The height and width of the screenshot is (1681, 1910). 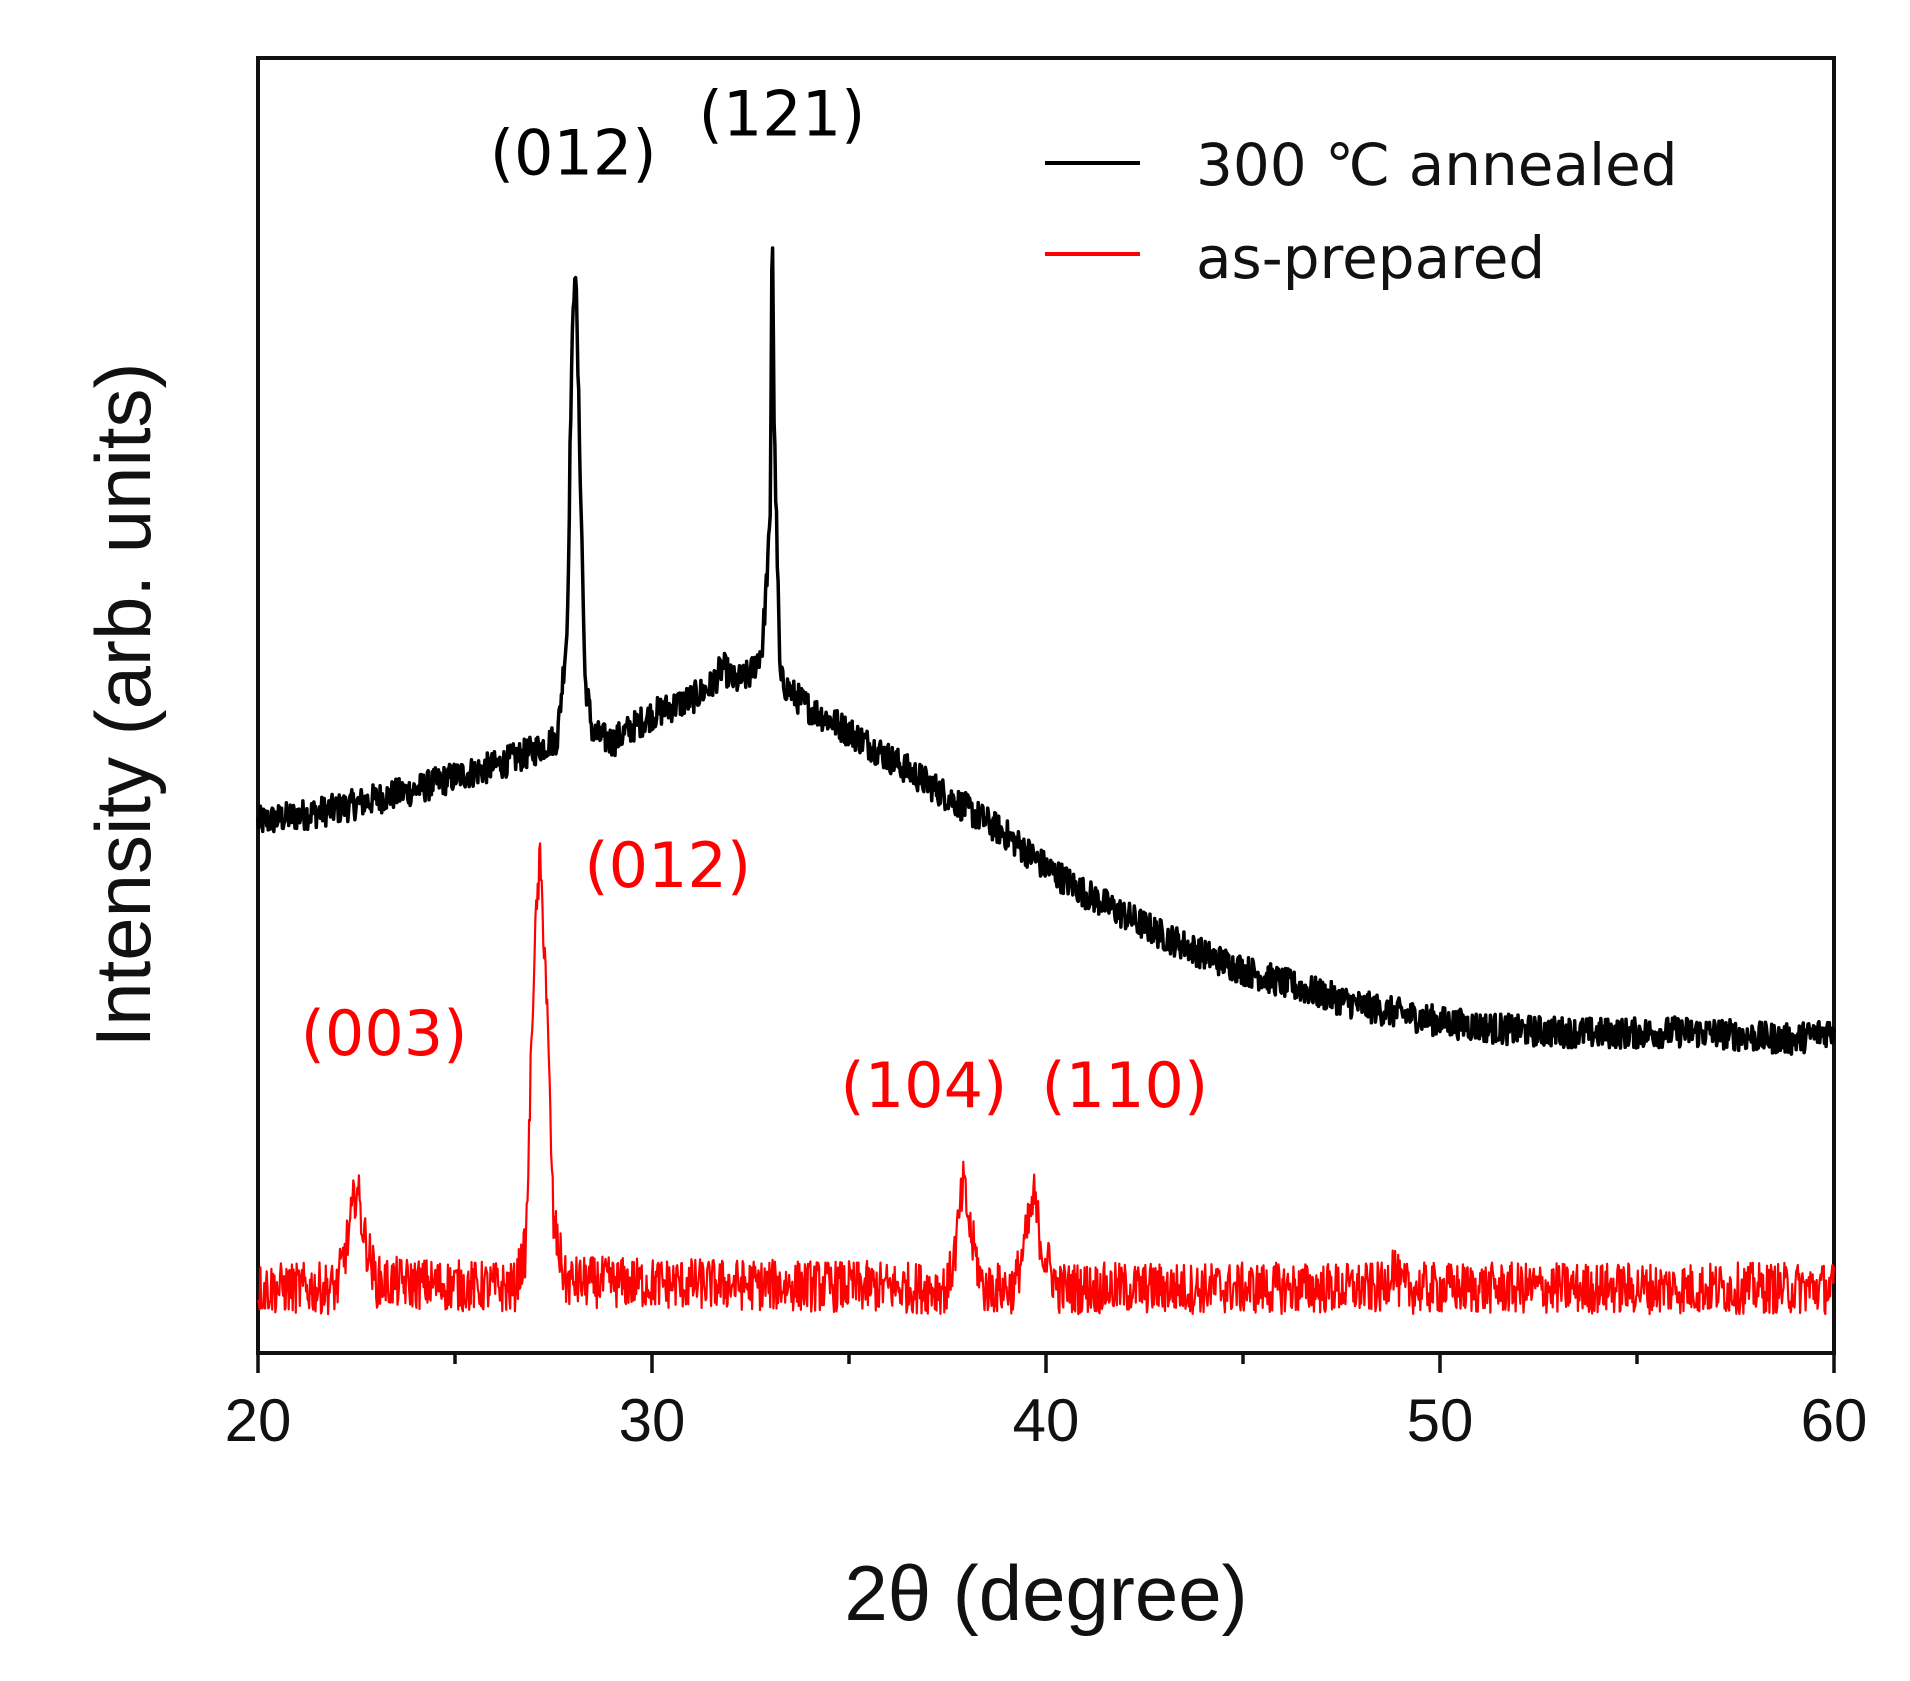 What do you see at coordinates (384, 1033) in the screenshot?
I see `peak-label: (003)` at bounding box center [384, 1033].